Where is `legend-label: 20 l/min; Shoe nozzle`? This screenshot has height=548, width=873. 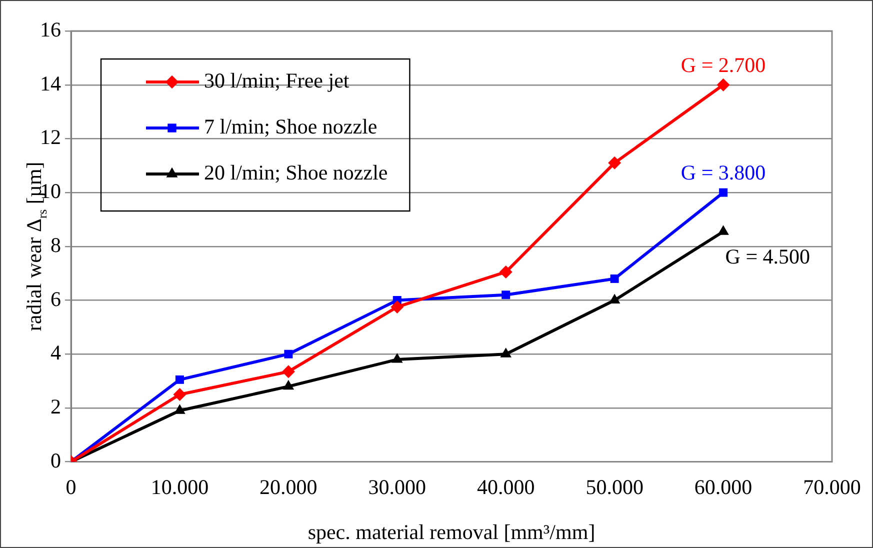
legend-label: 20 l/min; Shoe nozzle is located at coordinates (296, 172).